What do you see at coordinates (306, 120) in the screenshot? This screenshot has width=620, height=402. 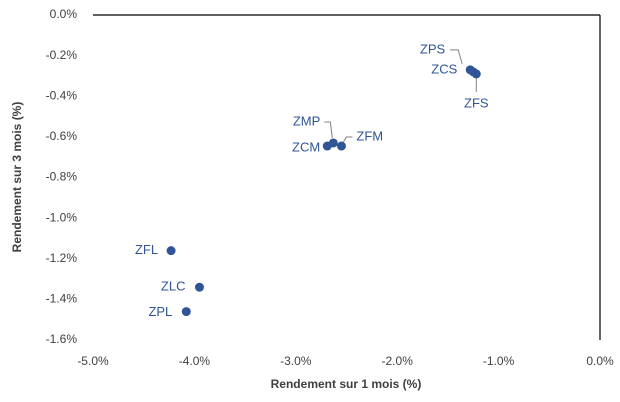 I see `point-label: ZMP` at bounding box center [306, 120].